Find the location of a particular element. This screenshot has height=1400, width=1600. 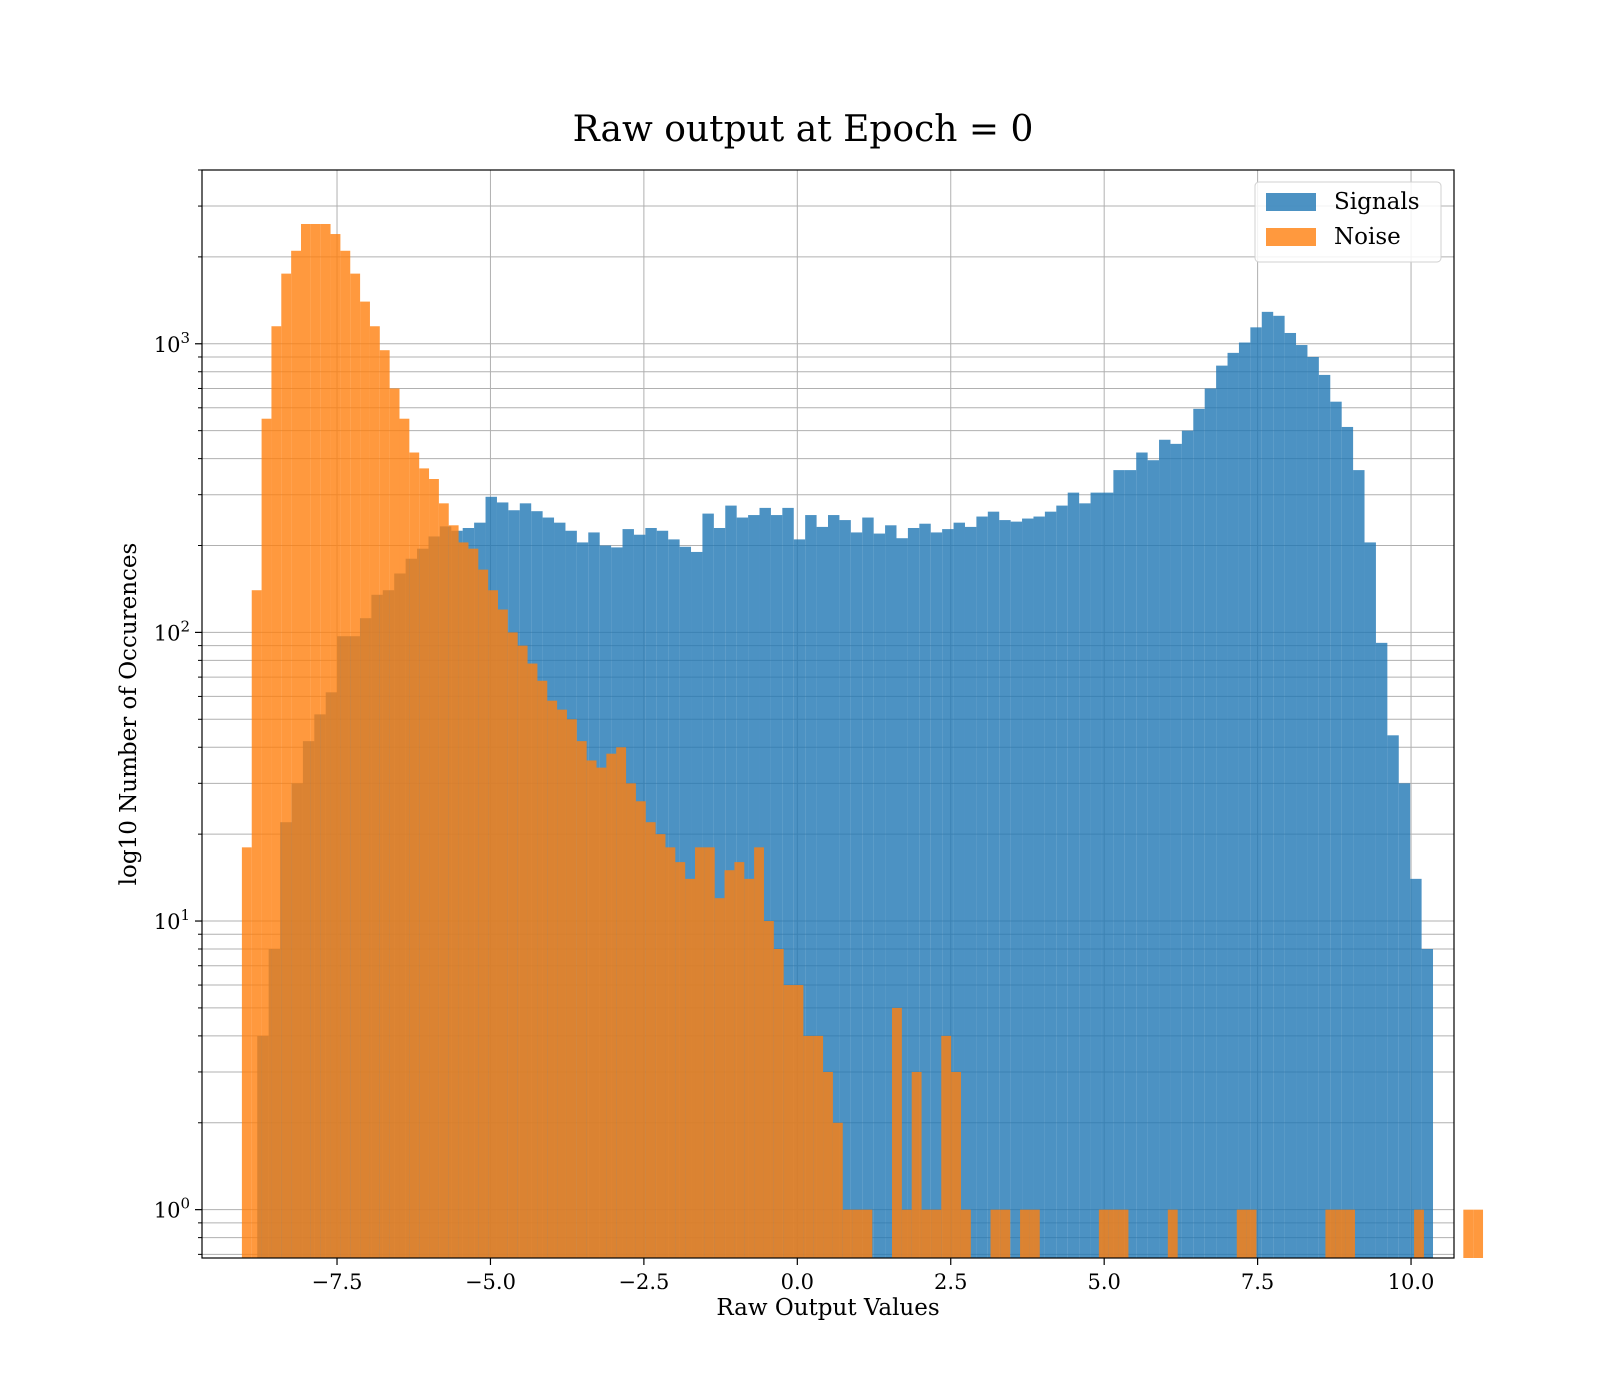

x-tick-label: 0.0 is located at coordinates (797, 1282).